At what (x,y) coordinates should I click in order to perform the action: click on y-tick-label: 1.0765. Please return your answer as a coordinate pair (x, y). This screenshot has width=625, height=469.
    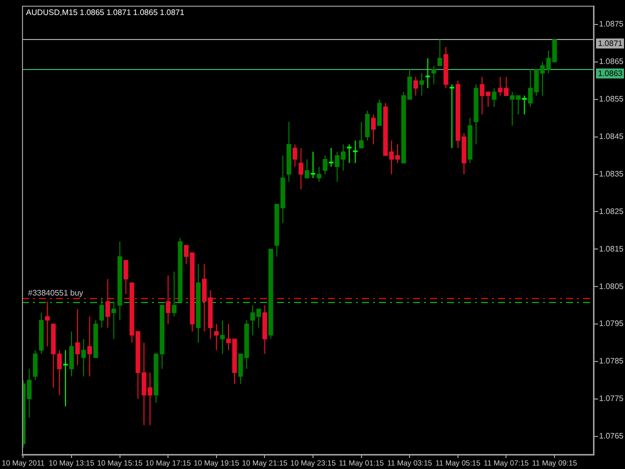
    Looking at the image, I should click on (611, 435).